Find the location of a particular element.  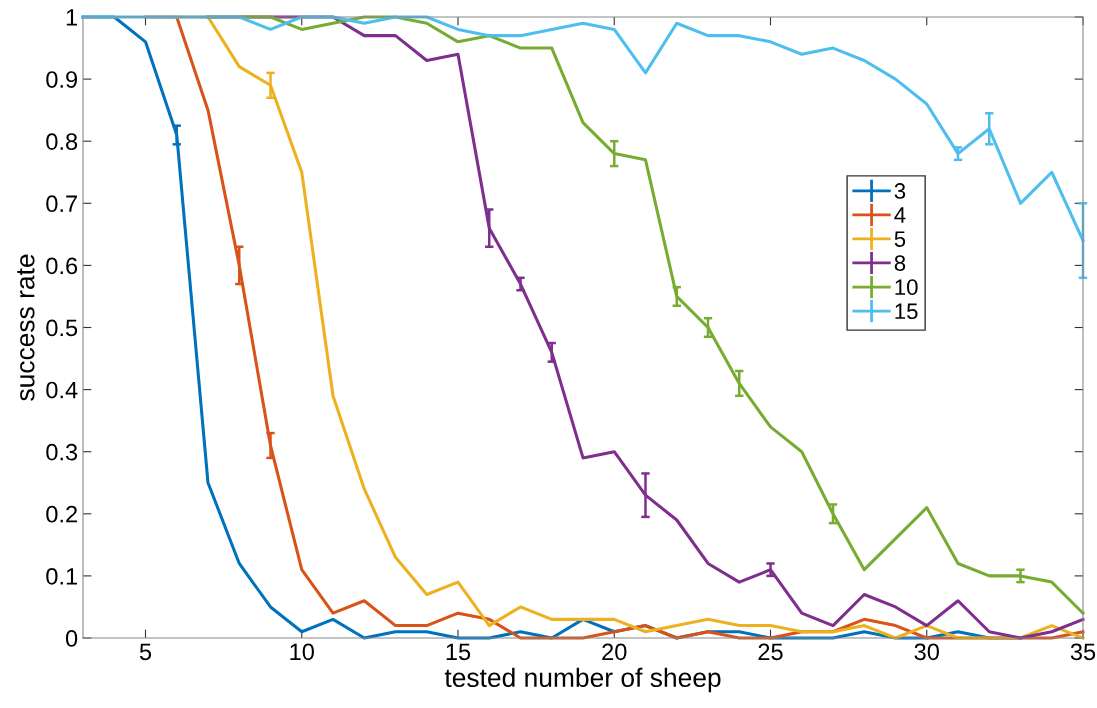

x-tick-label: 20 is located at coordinates (614, 652).